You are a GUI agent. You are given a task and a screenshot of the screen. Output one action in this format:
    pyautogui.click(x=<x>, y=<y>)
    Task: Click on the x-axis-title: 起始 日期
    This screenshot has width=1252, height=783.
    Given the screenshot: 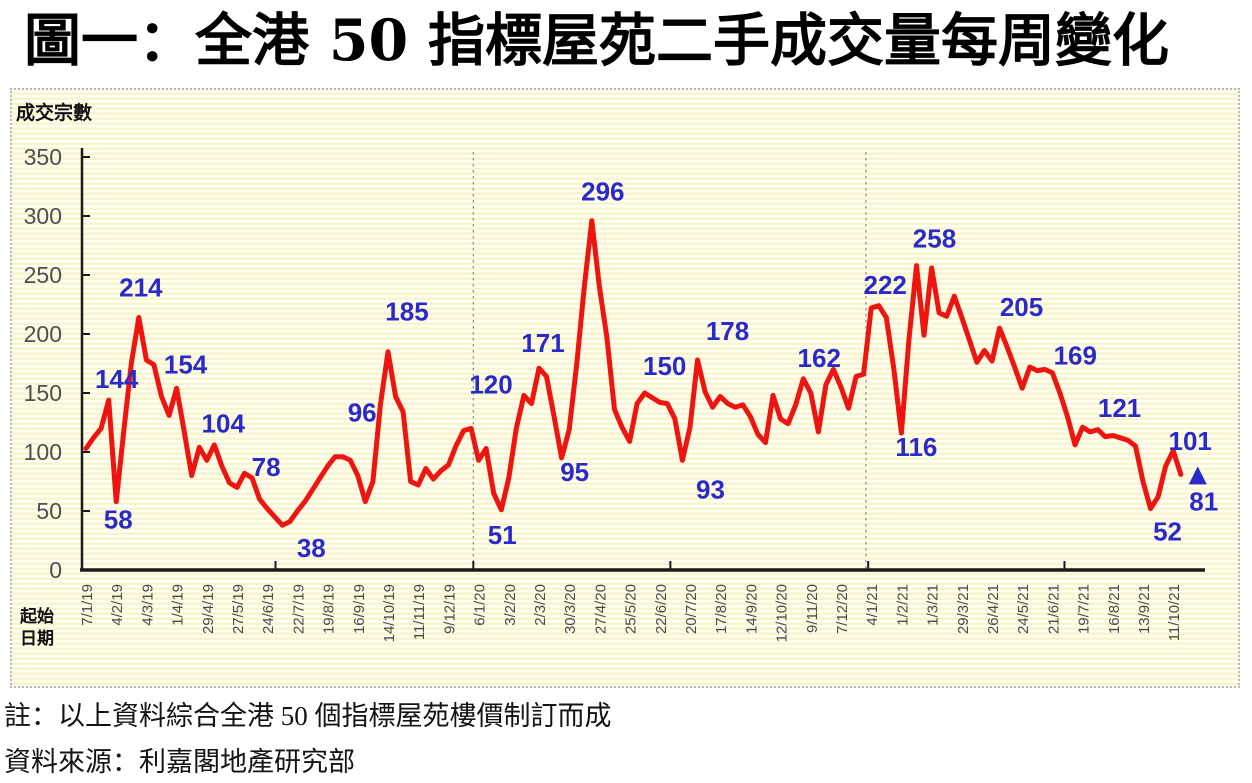 What is the action you would take?
    pyautogui.click(x=37, y=628)
    